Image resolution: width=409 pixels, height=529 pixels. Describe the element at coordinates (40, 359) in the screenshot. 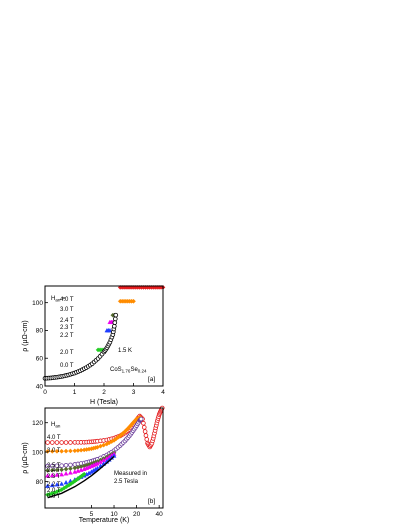

I see `y-tick-label: 60` at that location.